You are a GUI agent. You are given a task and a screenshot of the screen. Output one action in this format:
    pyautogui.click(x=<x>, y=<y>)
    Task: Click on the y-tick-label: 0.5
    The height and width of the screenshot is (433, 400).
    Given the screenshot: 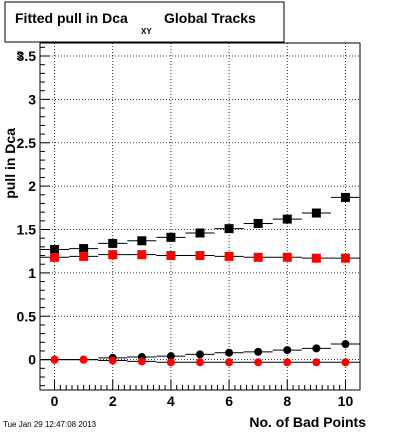 What is the action you would take?
    pyautogui.click(x=27, y=316)
    